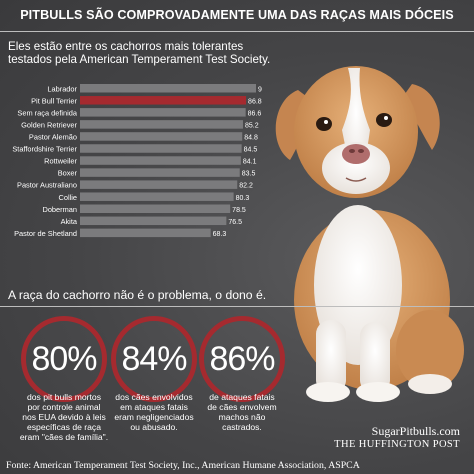 Image resolution: width=474 pixels, height=474 pixels. What do you see at coordinates (237, 31) in the screenshot?
I see `title-divider` at bounding box center [237, 31].